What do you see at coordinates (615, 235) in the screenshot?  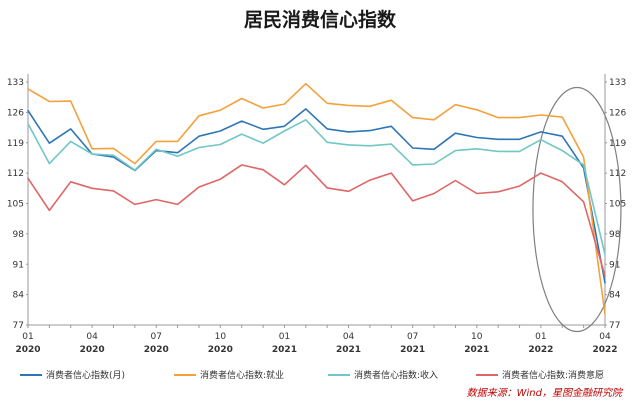 I see `y-tick-label-right: 98` at bounding box center [615, 235].